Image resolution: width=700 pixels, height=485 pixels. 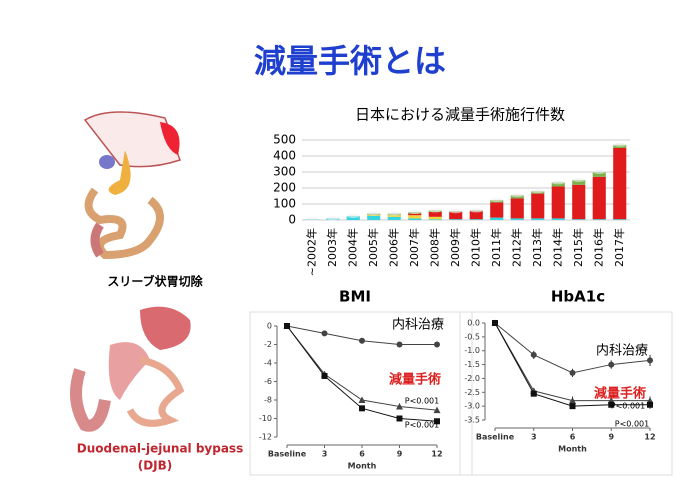 I want to click on x-tick-label: 2013年, so click(x=537, y=247).